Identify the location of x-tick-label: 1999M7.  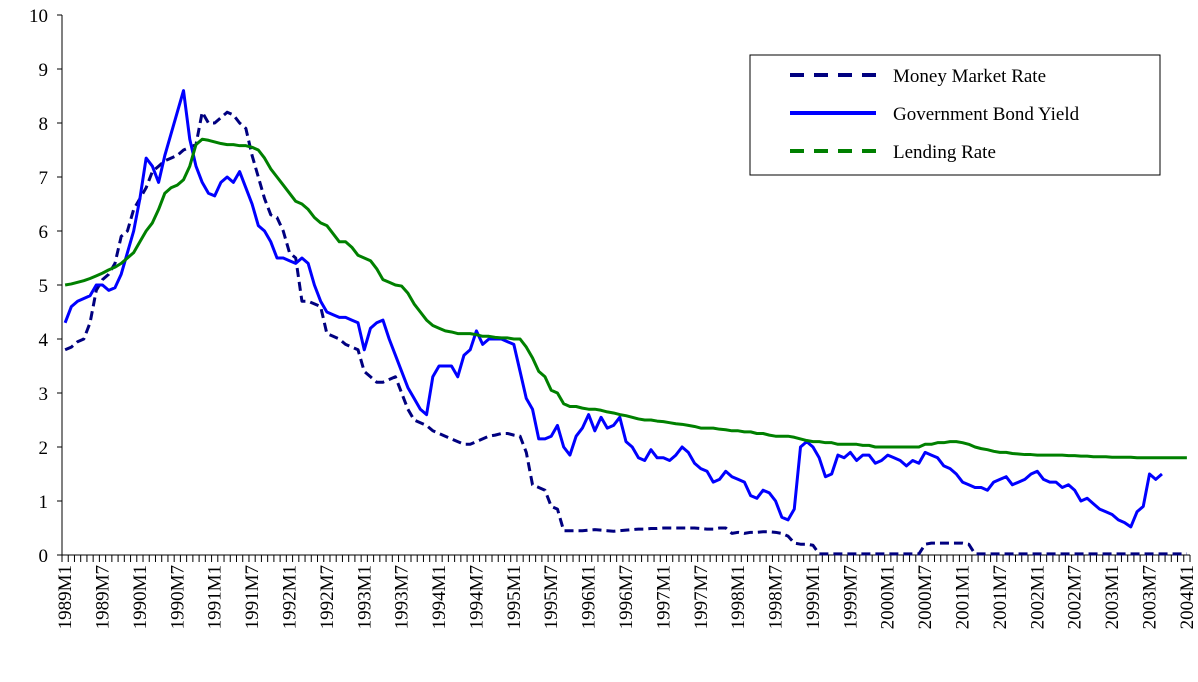
(850, 597).